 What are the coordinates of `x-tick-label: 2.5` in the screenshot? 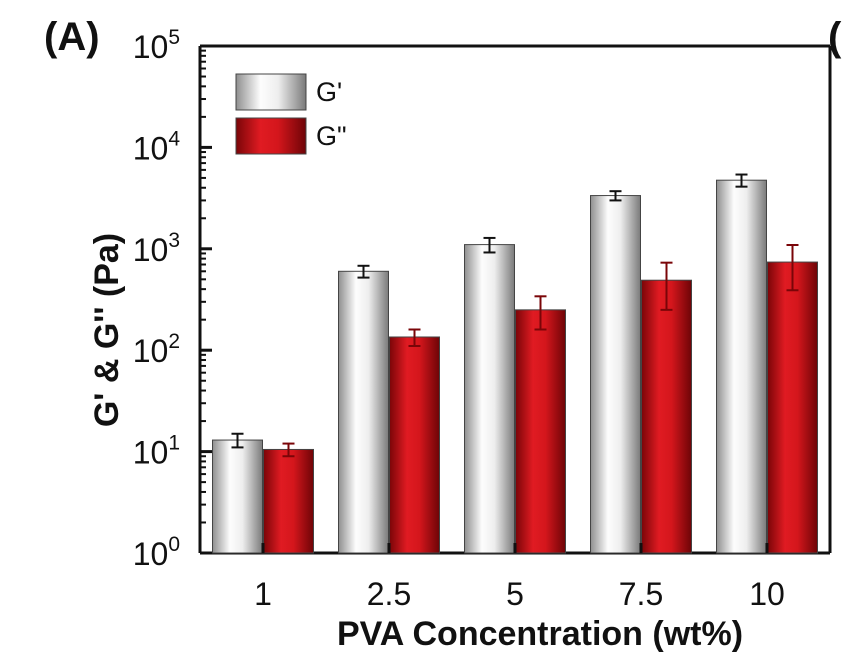 It's located at (389, 594).